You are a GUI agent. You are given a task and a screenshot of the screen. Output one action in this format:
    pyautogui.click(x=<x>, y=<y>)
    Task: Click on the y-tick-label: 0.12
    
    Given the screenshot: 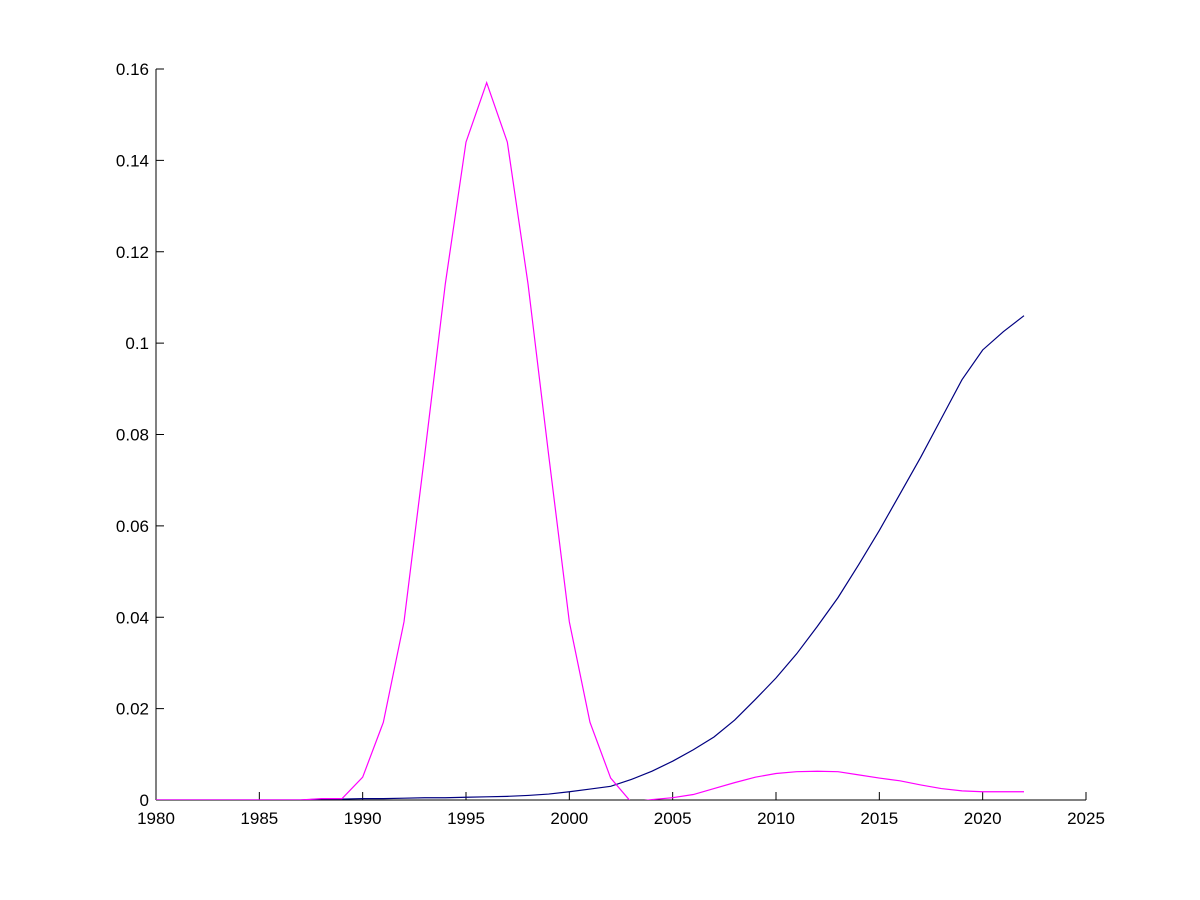 What is the action you would take?
    pyautogui.click(x=132, y=252)
    